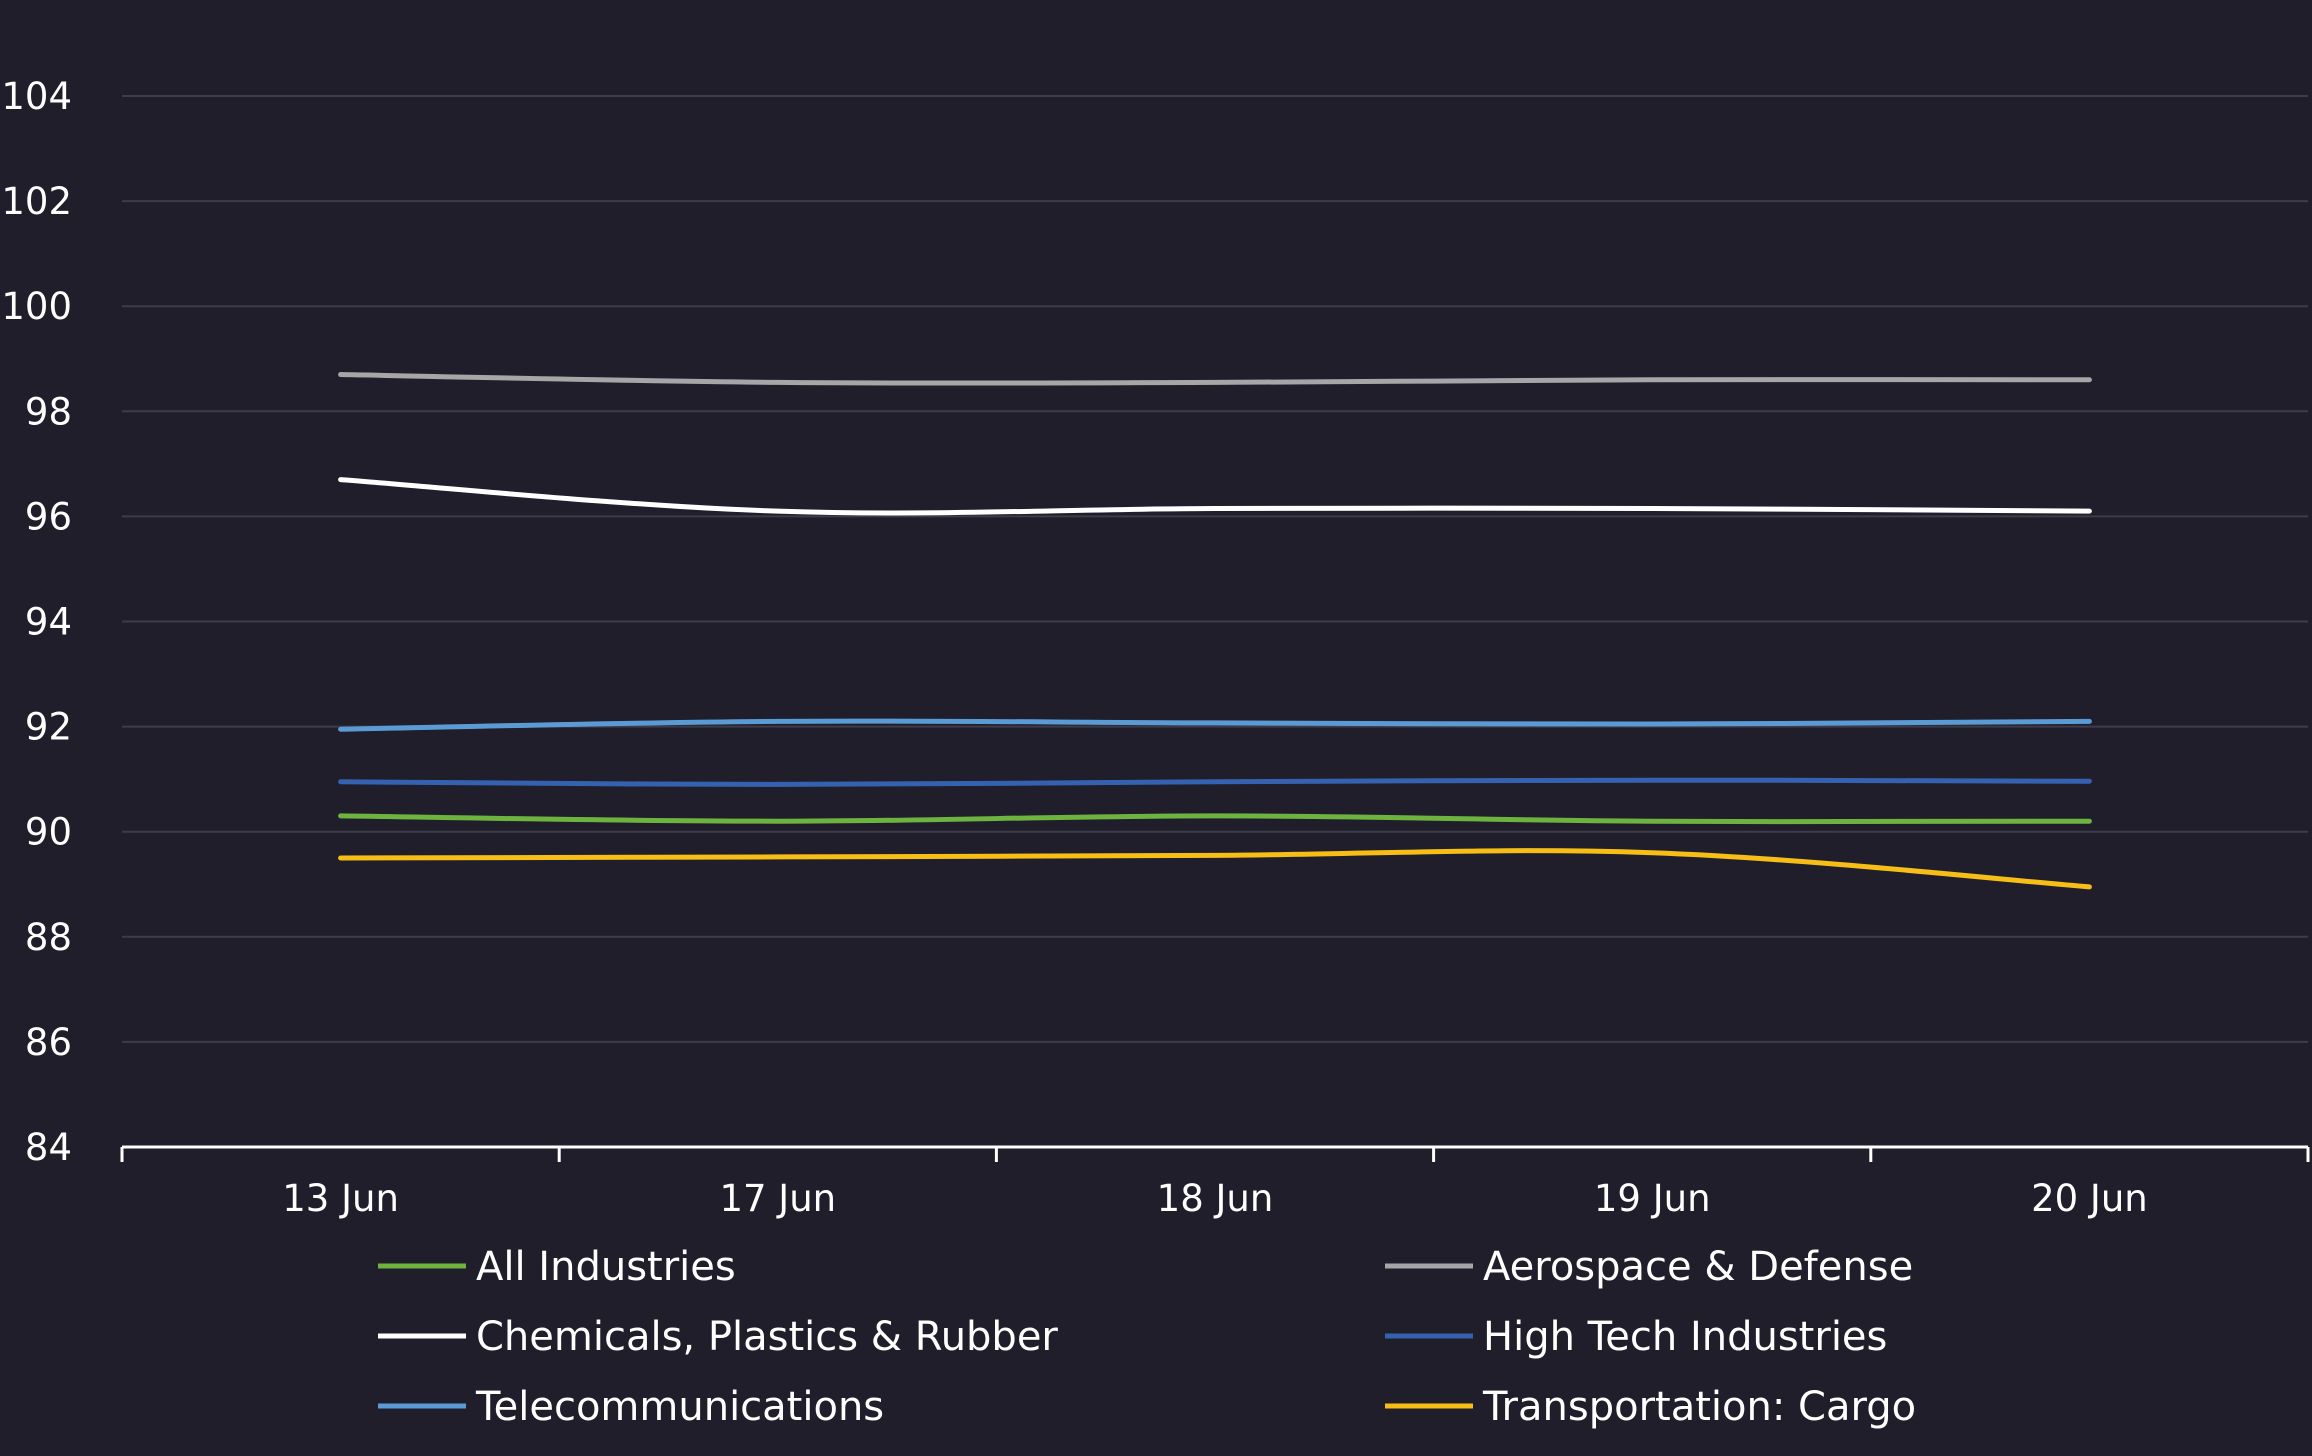  What do you see at coordinates (1215, 379) in the screenshot?
I see `series-line-aerospace-defense` at bounding box center [1215, 379].